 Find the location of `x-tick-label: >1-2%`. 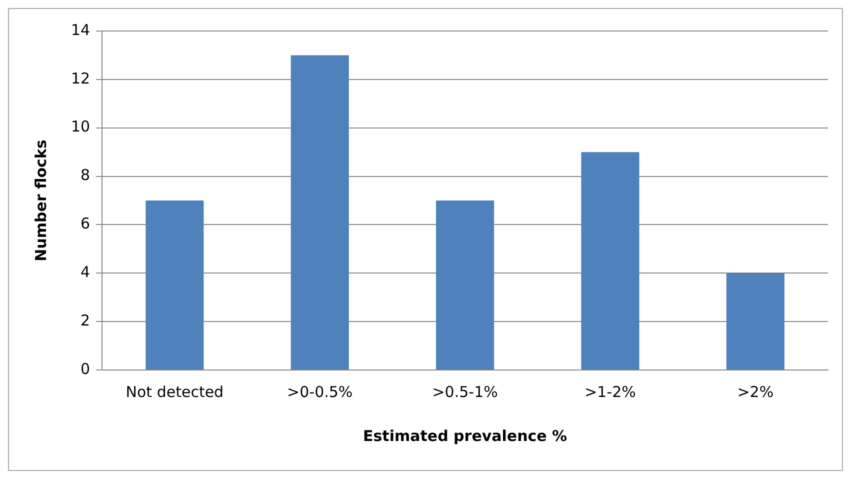

x-tick-label: >1-2% is located at coordinates (610, 391).